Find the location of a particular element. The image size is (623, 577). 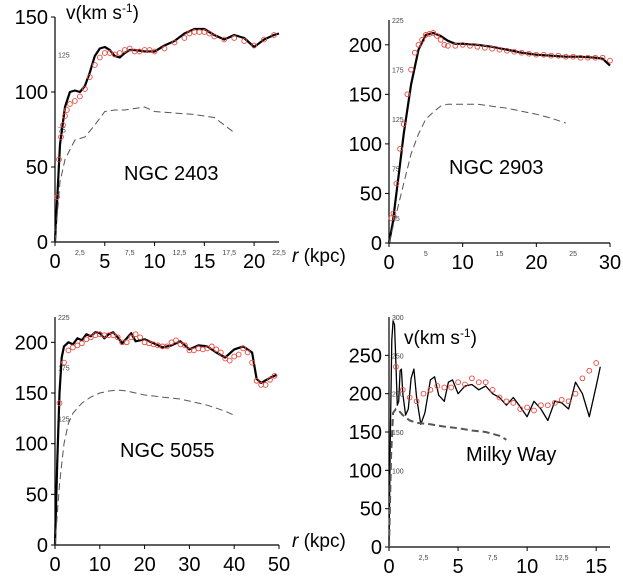

galaxy-name: Milky Way is located at coordinates (511, 455).